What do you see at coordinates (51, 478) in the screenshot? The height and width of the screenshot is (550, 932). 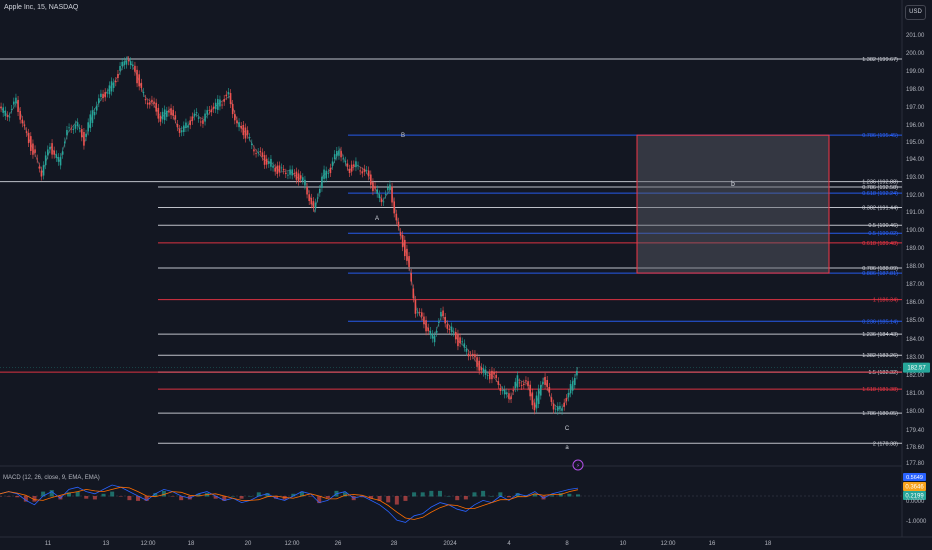 I see `macd-title: MACD (12, 26, close, 9, EMA, EMA)` at bounding box center [51, 478].